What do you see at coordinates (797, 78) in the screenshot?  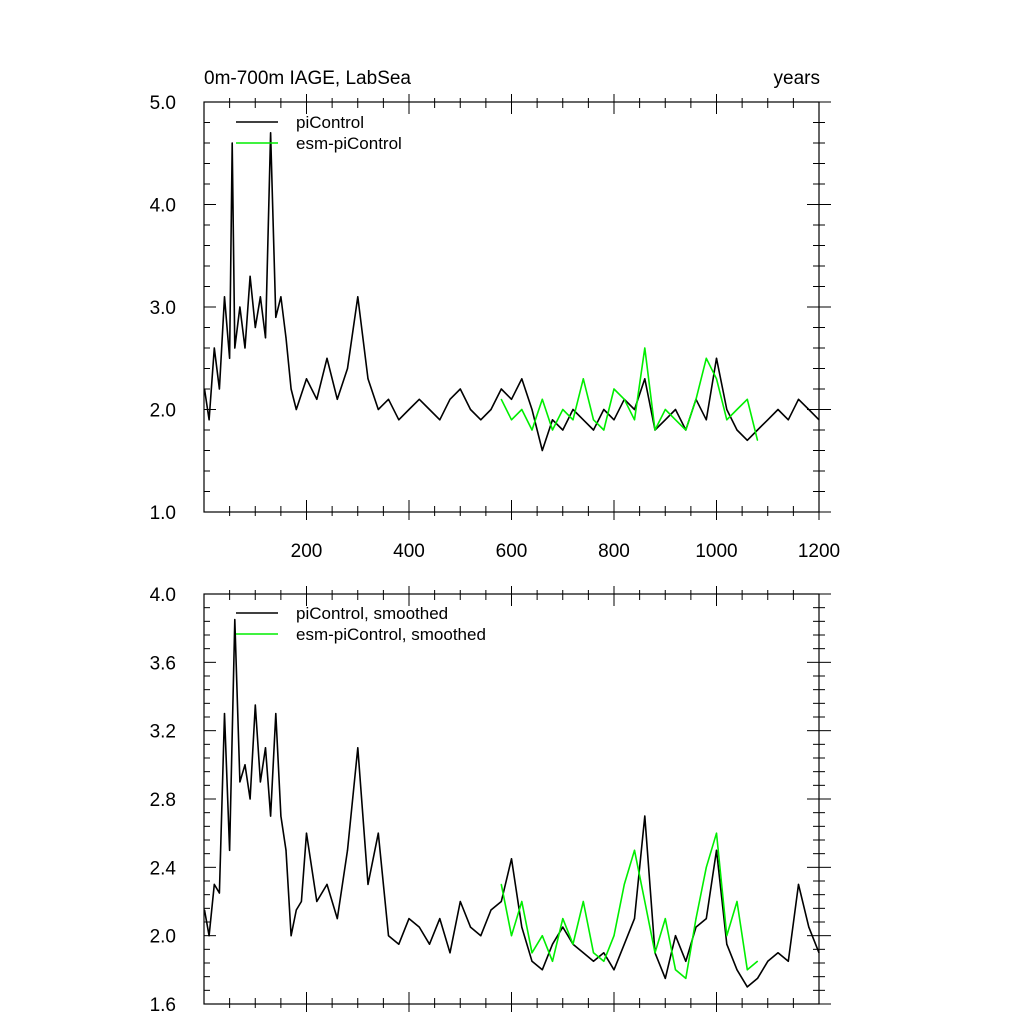 I see `top-panel-units-label: years` at bounding box center [797, 78].